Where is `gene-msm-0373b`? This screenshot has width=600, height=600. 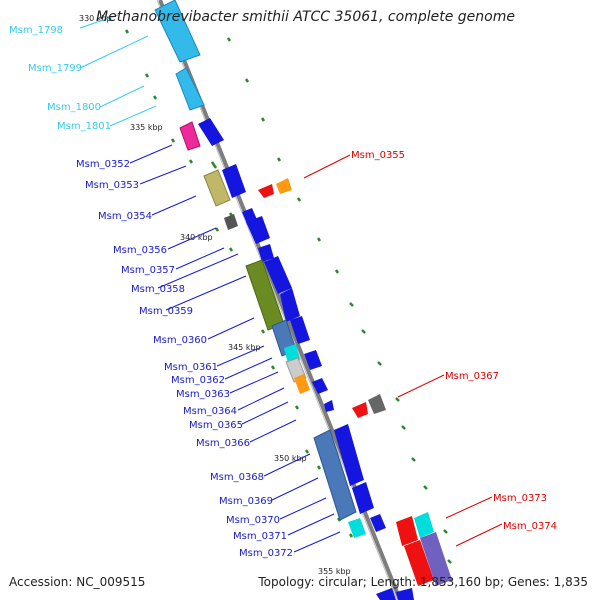 gene-msm-0373b is located at coordinates (424, 525).